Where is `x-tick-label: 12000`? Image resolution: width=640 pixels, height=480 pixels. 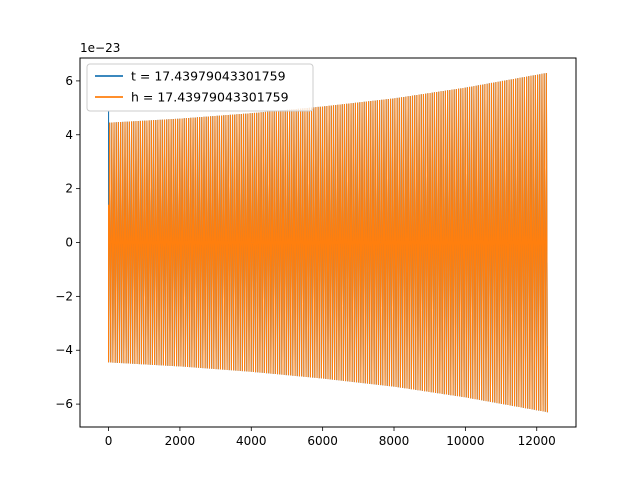
x-tick-label: 12000 is located at coordinates (537, 441).